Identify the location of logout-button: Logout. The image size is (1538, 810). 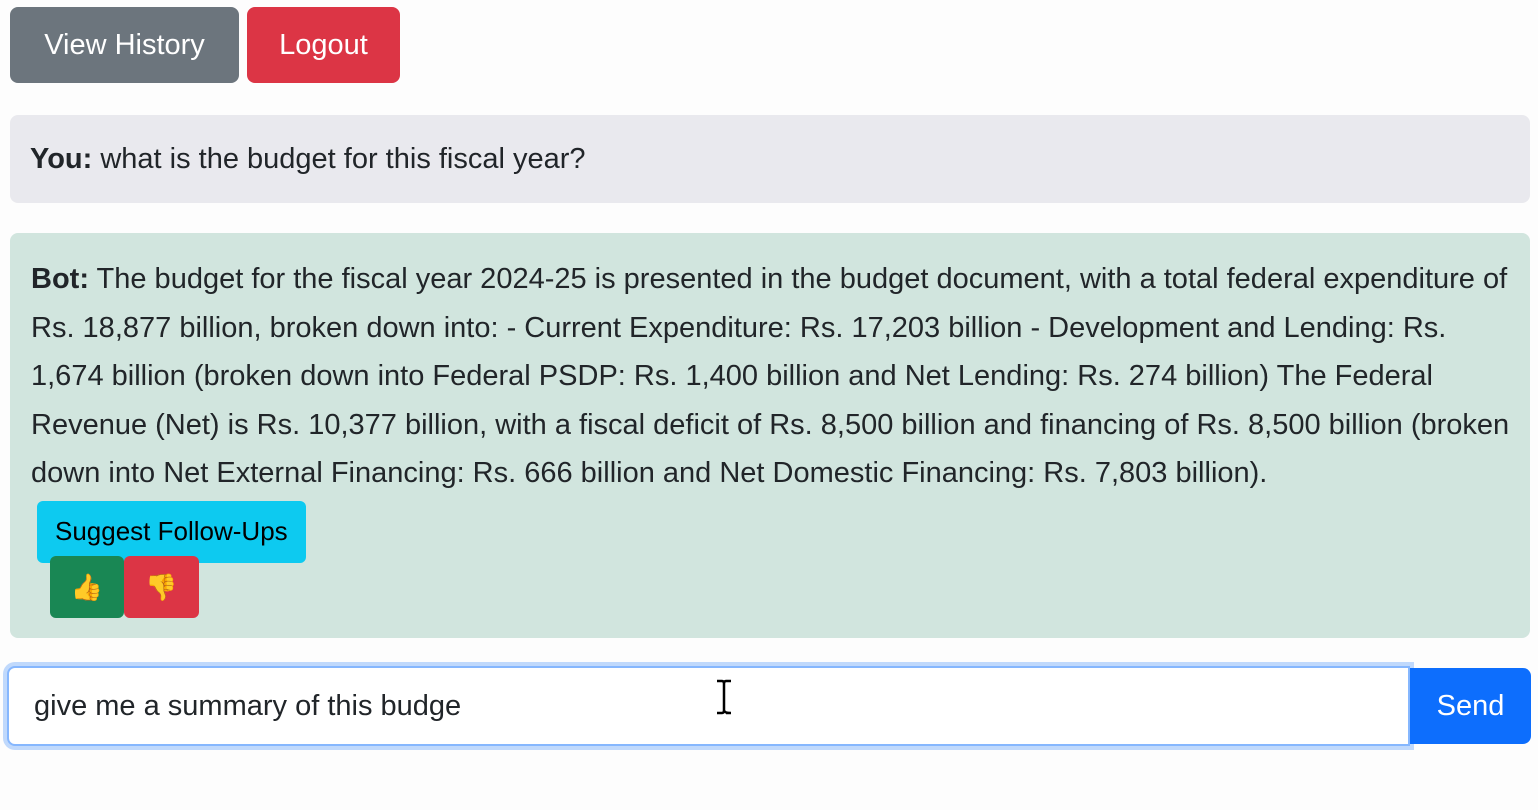
(323, 45).